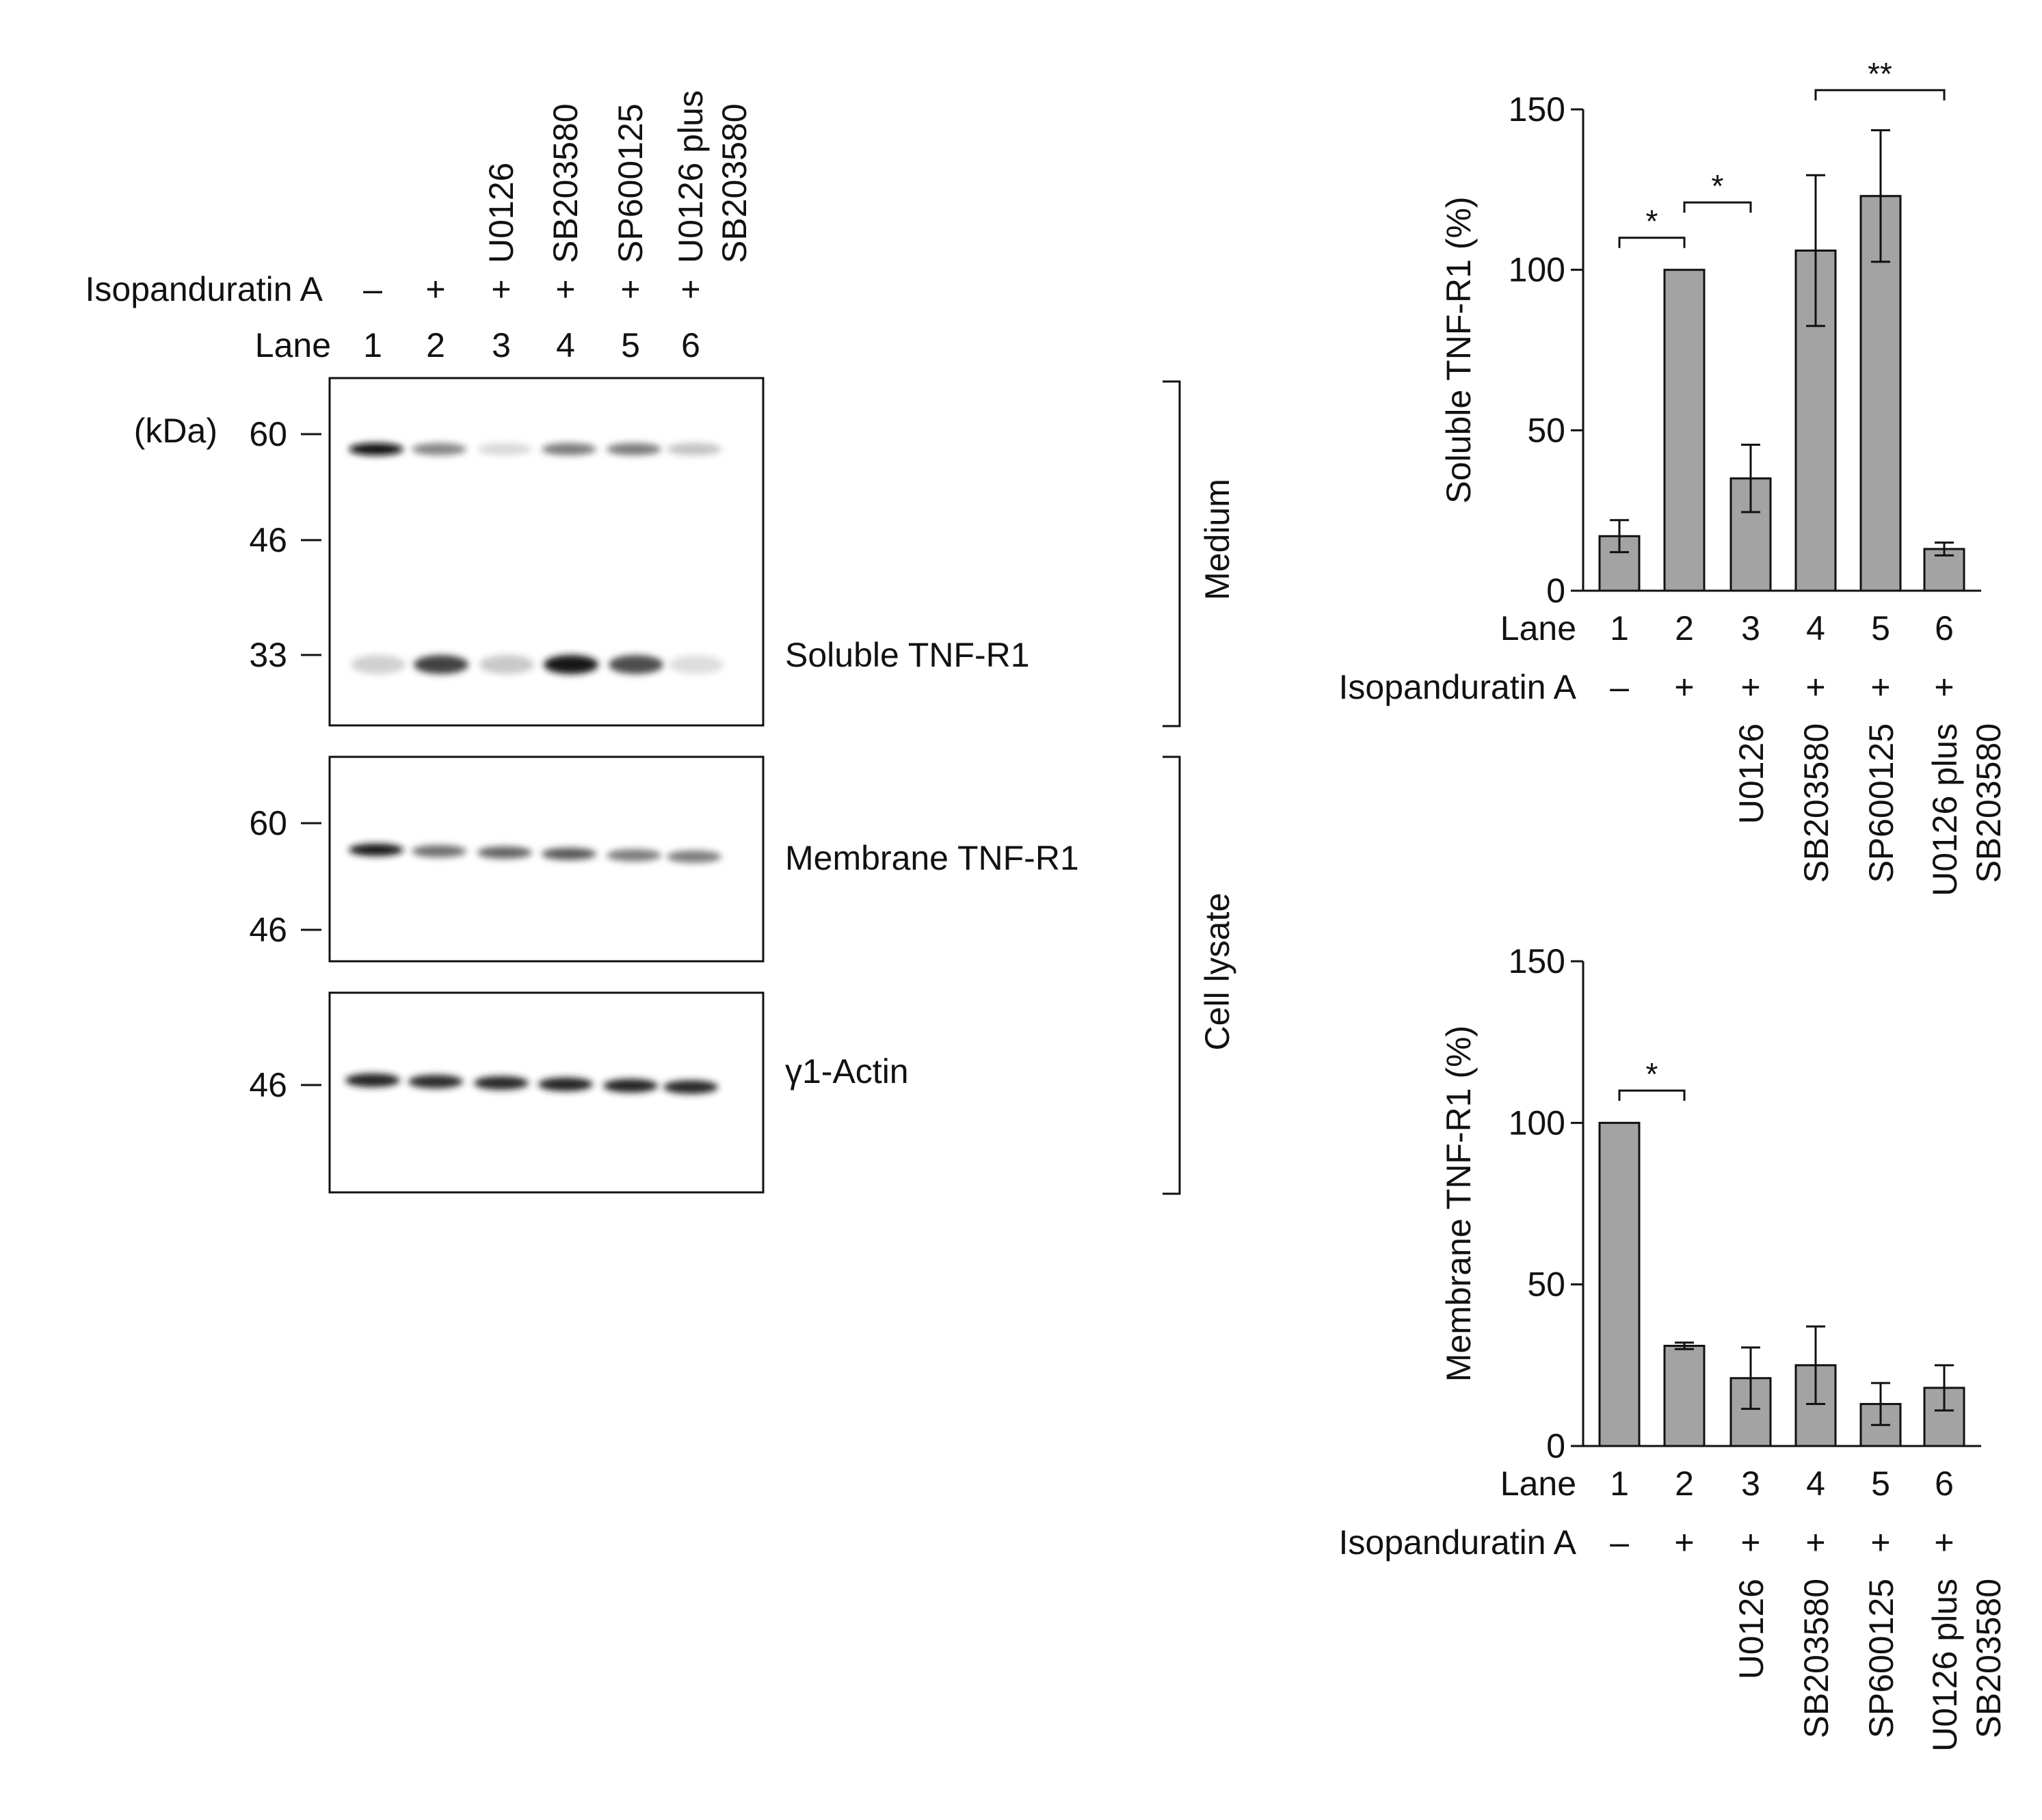 This screenshot has width=2042, height=1820. I want to click on bracket-label: Cell lysate, so click(1217, 972).